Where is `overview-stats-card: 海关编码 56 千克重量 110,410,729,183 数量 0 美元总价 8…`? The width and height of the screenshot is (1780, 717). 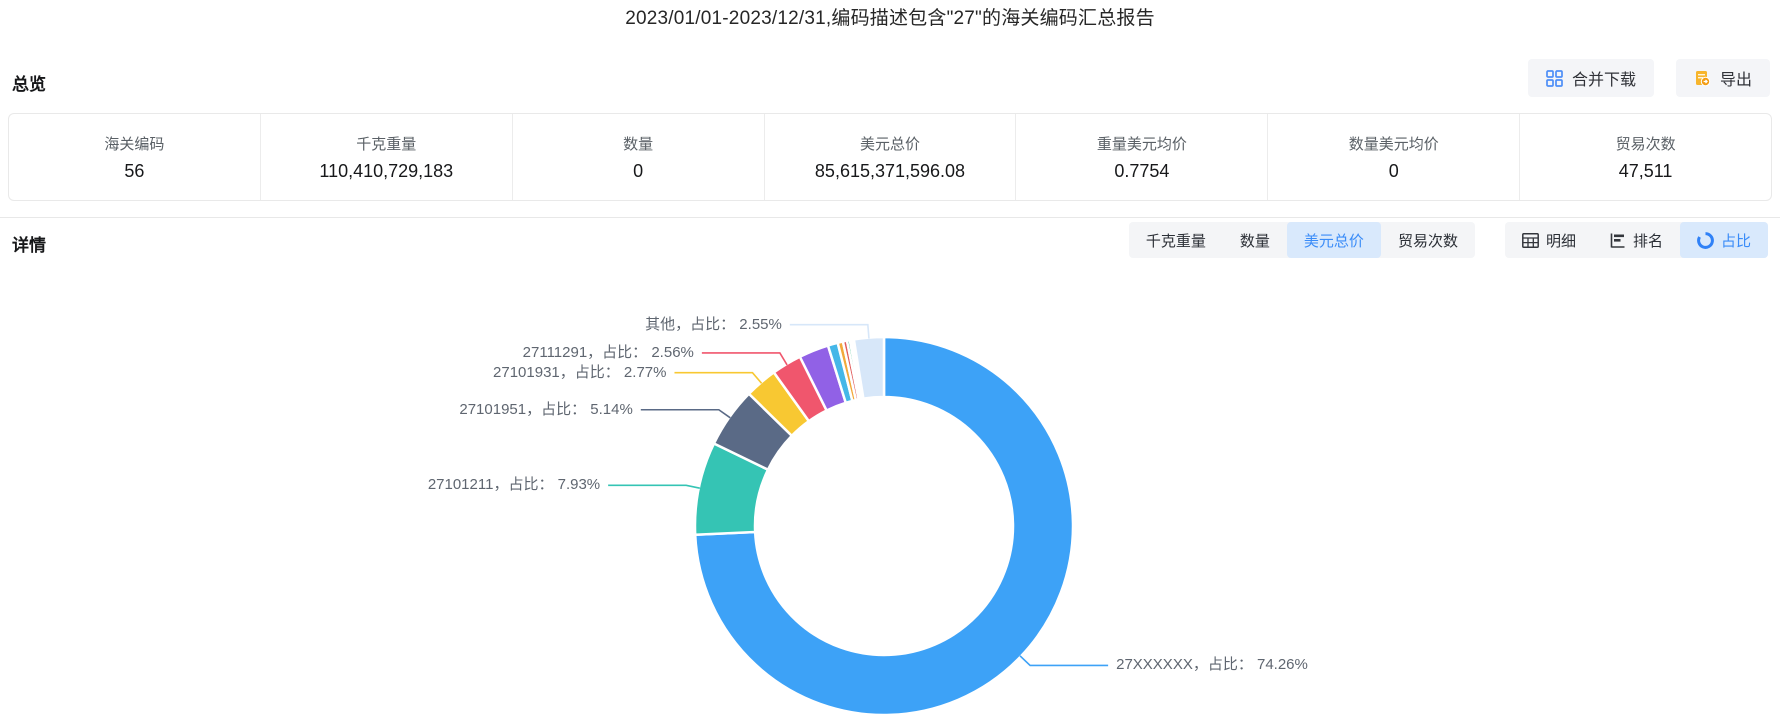
overview-stats-card: 海关编码 56 千克重量 110,410,729,183 数量 0 美元总价 8… is located at coordinates (890, 157).